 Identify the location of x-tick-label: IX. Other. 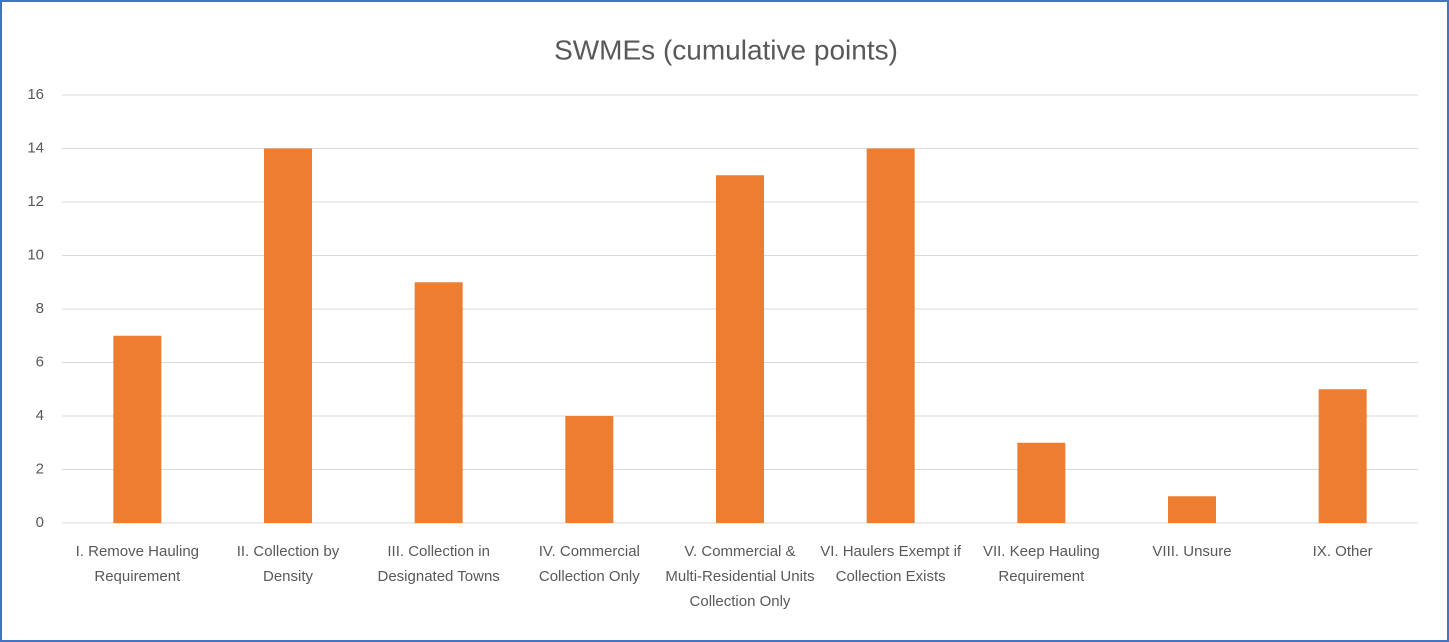
(1342, 551).